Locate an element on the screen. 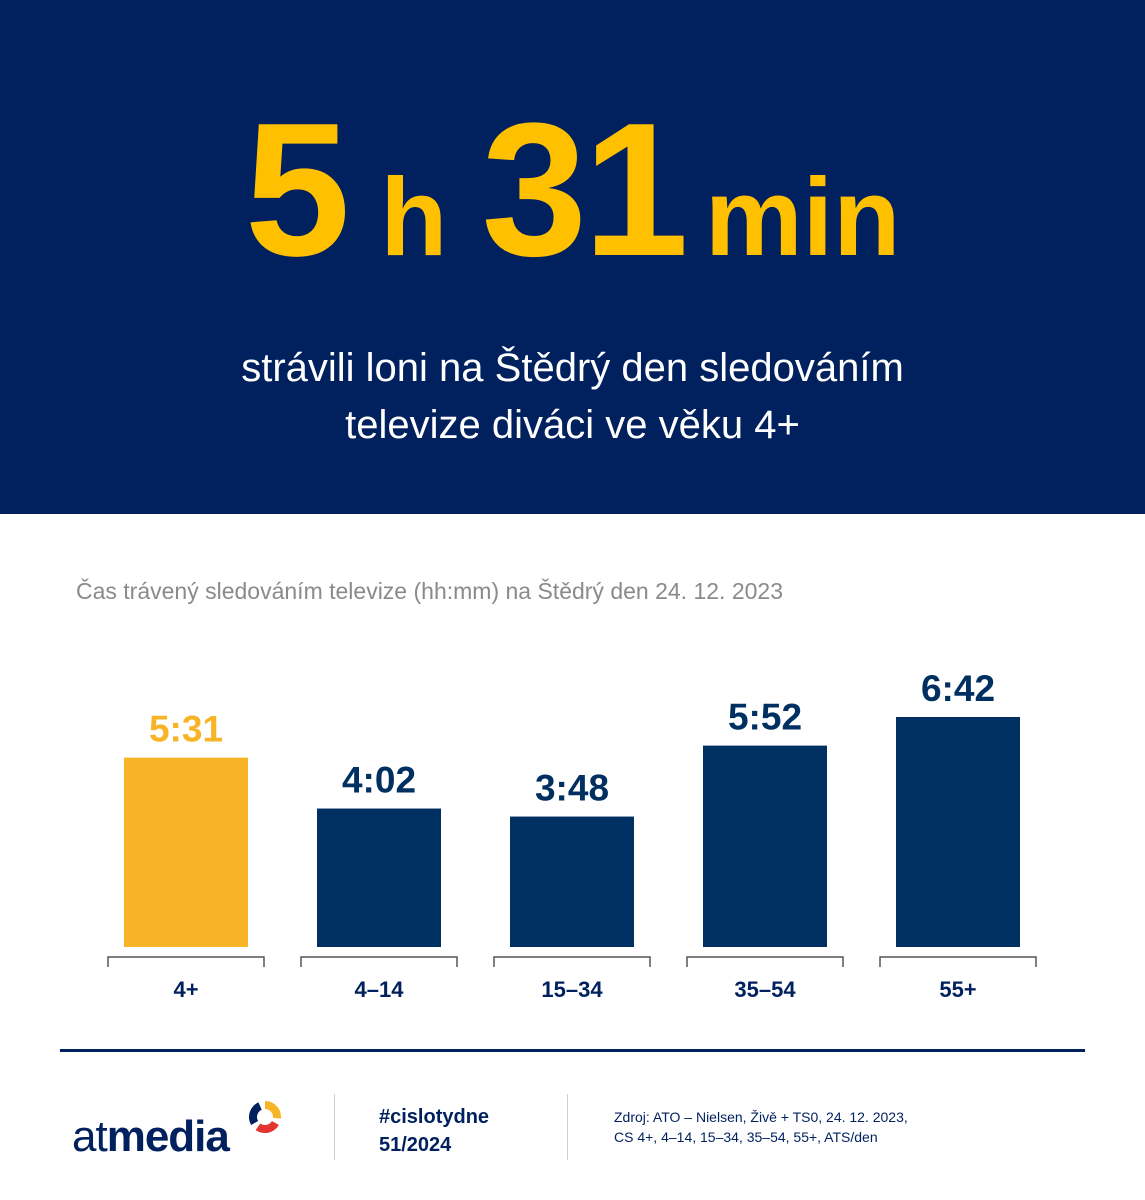  value-label: 5:31 is located at coordinates (186, 729).